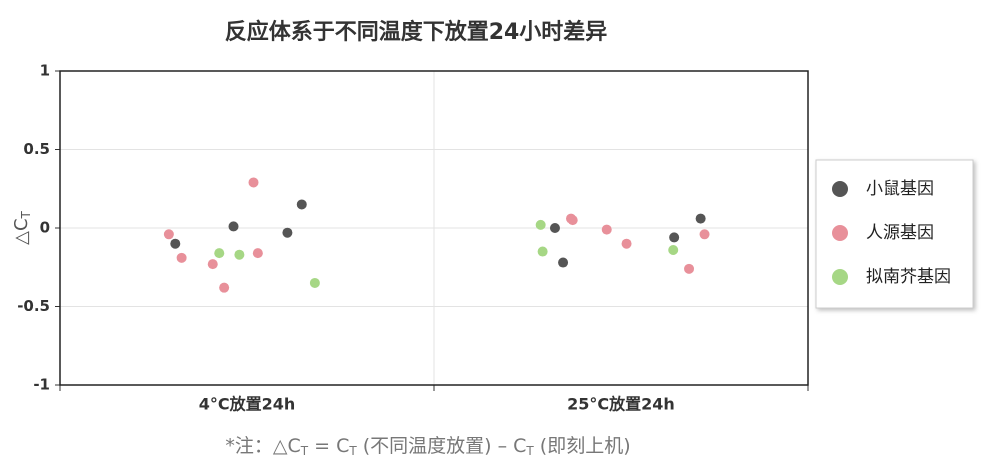 The image size is (999, 468). I want to click on y-axis-label-part: △C, so click(21, 231).